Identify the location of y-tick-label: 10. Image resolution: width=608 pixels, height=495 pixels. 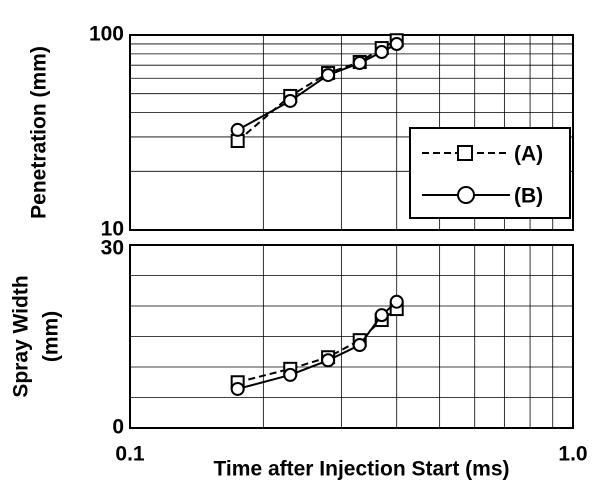
(112, 229).